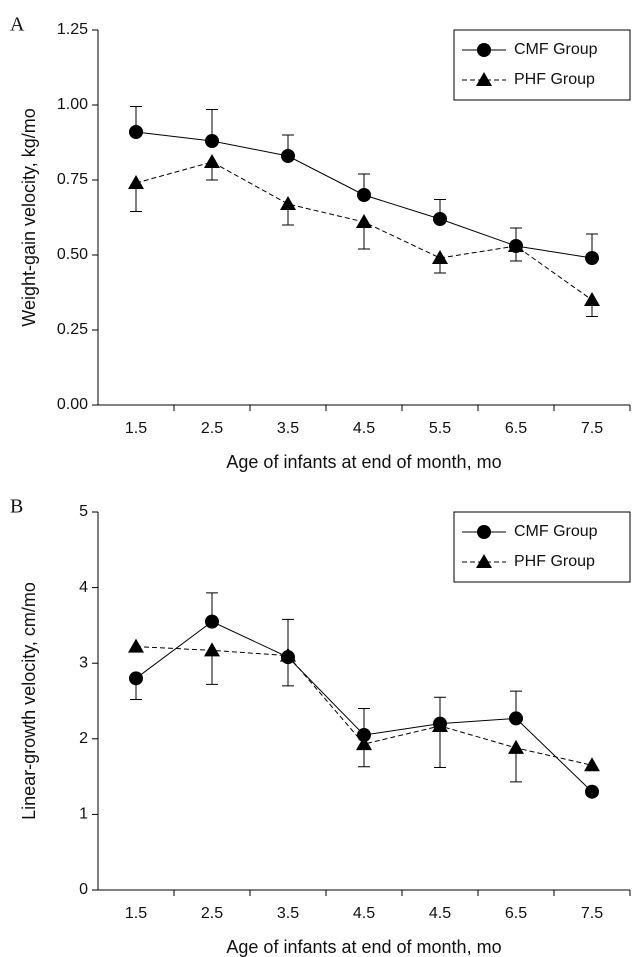 Image resolution: width=644 pixels, height=957 pixels. What do you see at coordinates (83, 511) in the screenshot?
I see `y-tick-label: 5` at bounding box center [83, 511].